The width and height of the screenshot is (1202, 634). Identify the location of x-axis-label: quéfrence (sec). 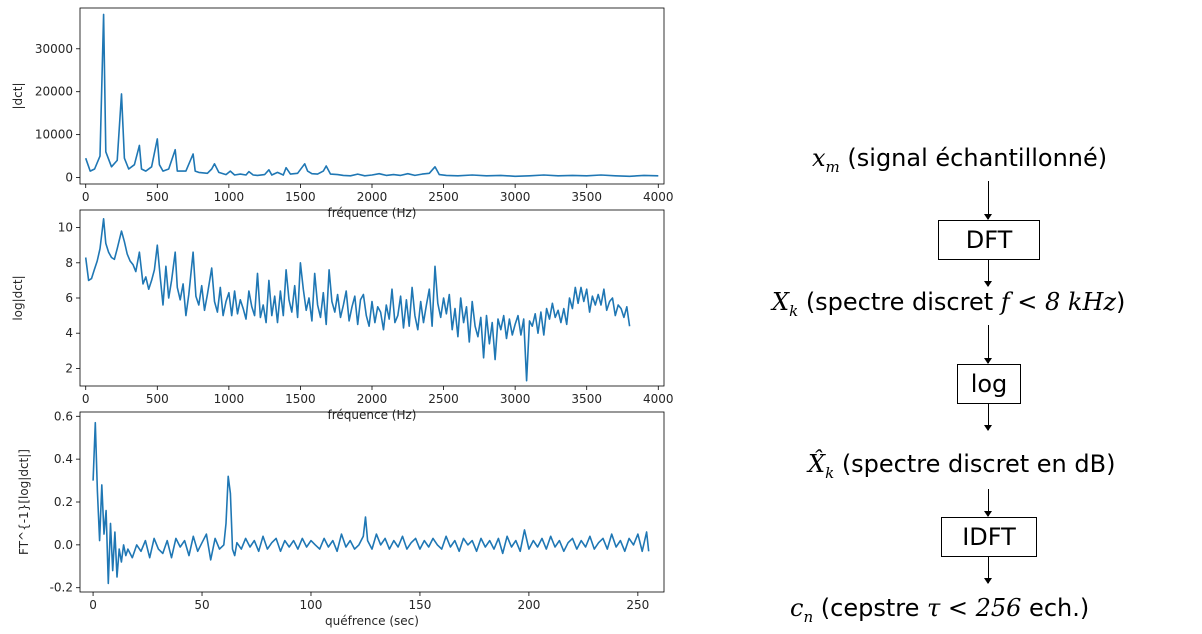
(372, 621).